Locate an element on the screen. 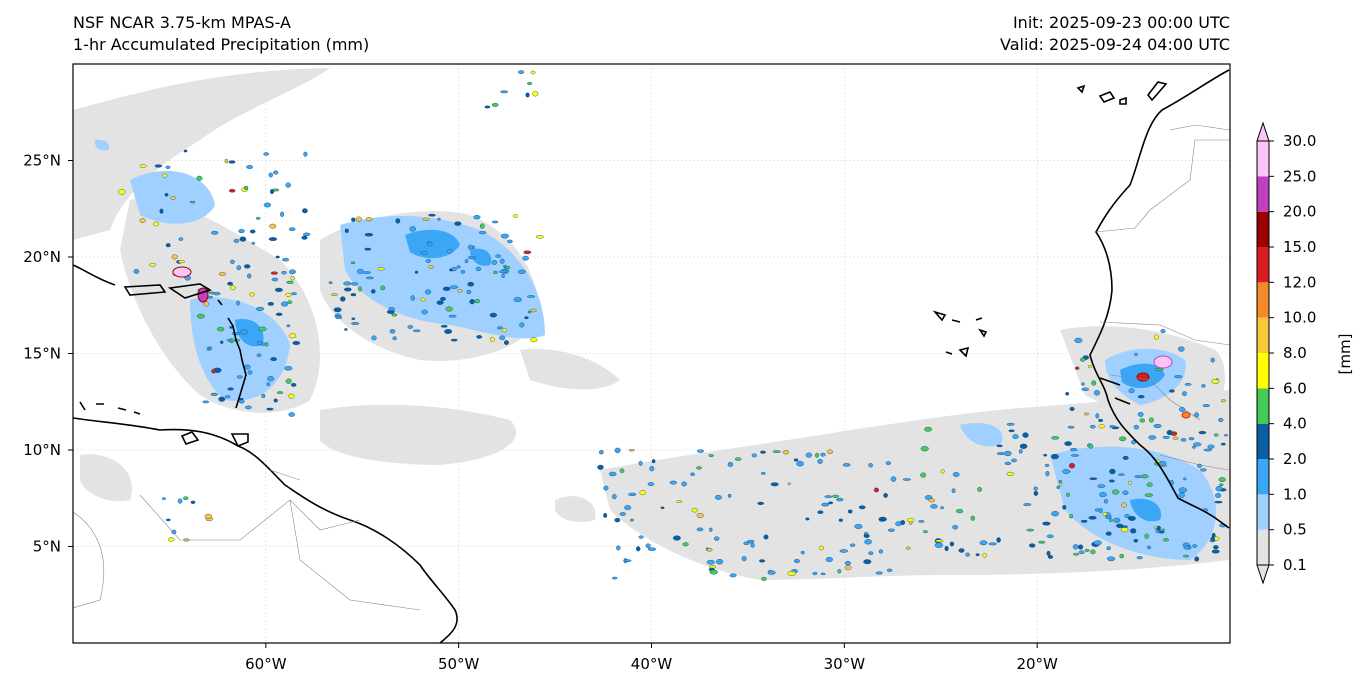 The height and width of the screenshot is (687, 1366). lon-tick-label: 40°W is located at coordinates (652, 664).